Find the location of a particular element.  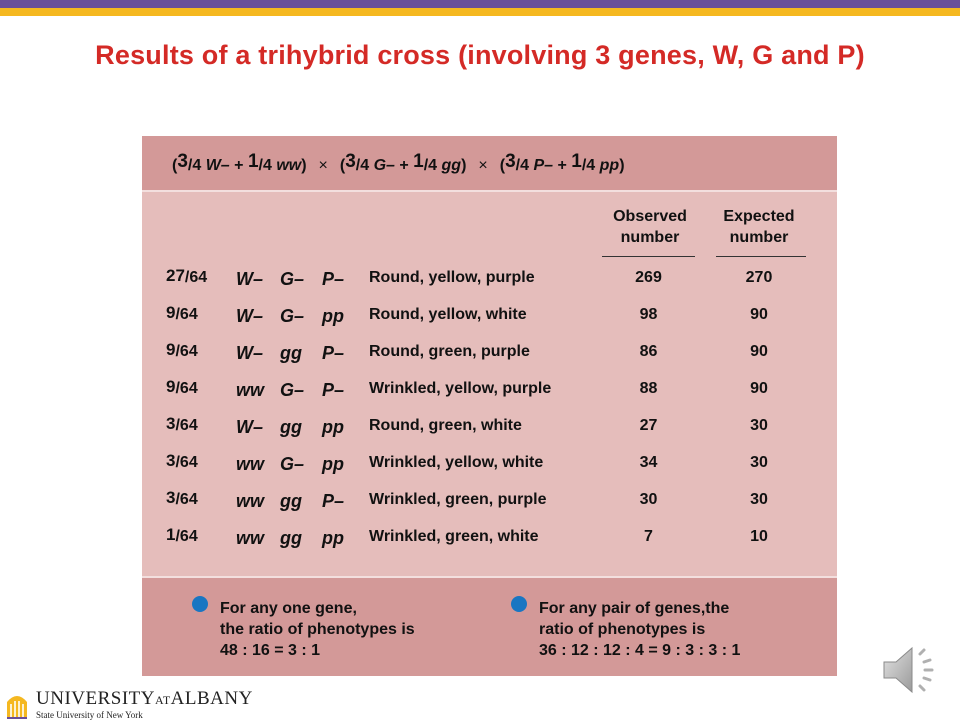

observed-value: 269 is located at coordinates (648, 277).